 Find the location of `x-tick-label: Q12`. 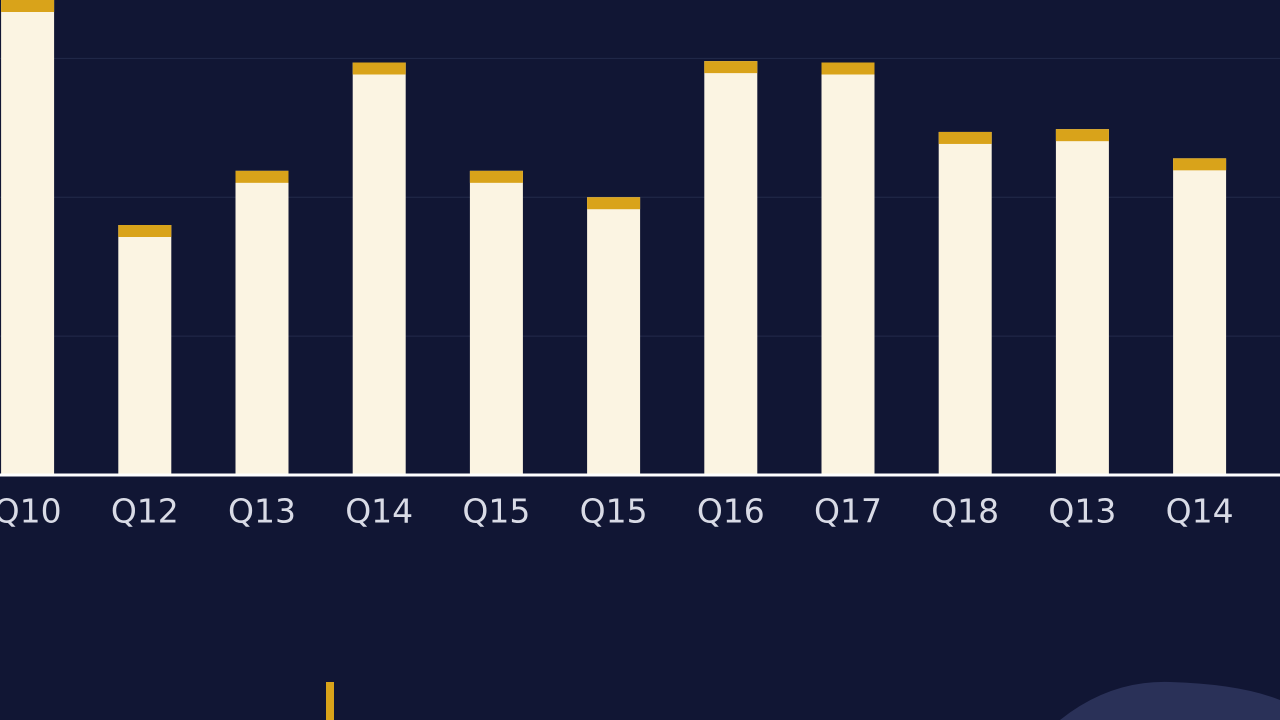

x-tick-label: Q12 is located at coordinates (145, 511).